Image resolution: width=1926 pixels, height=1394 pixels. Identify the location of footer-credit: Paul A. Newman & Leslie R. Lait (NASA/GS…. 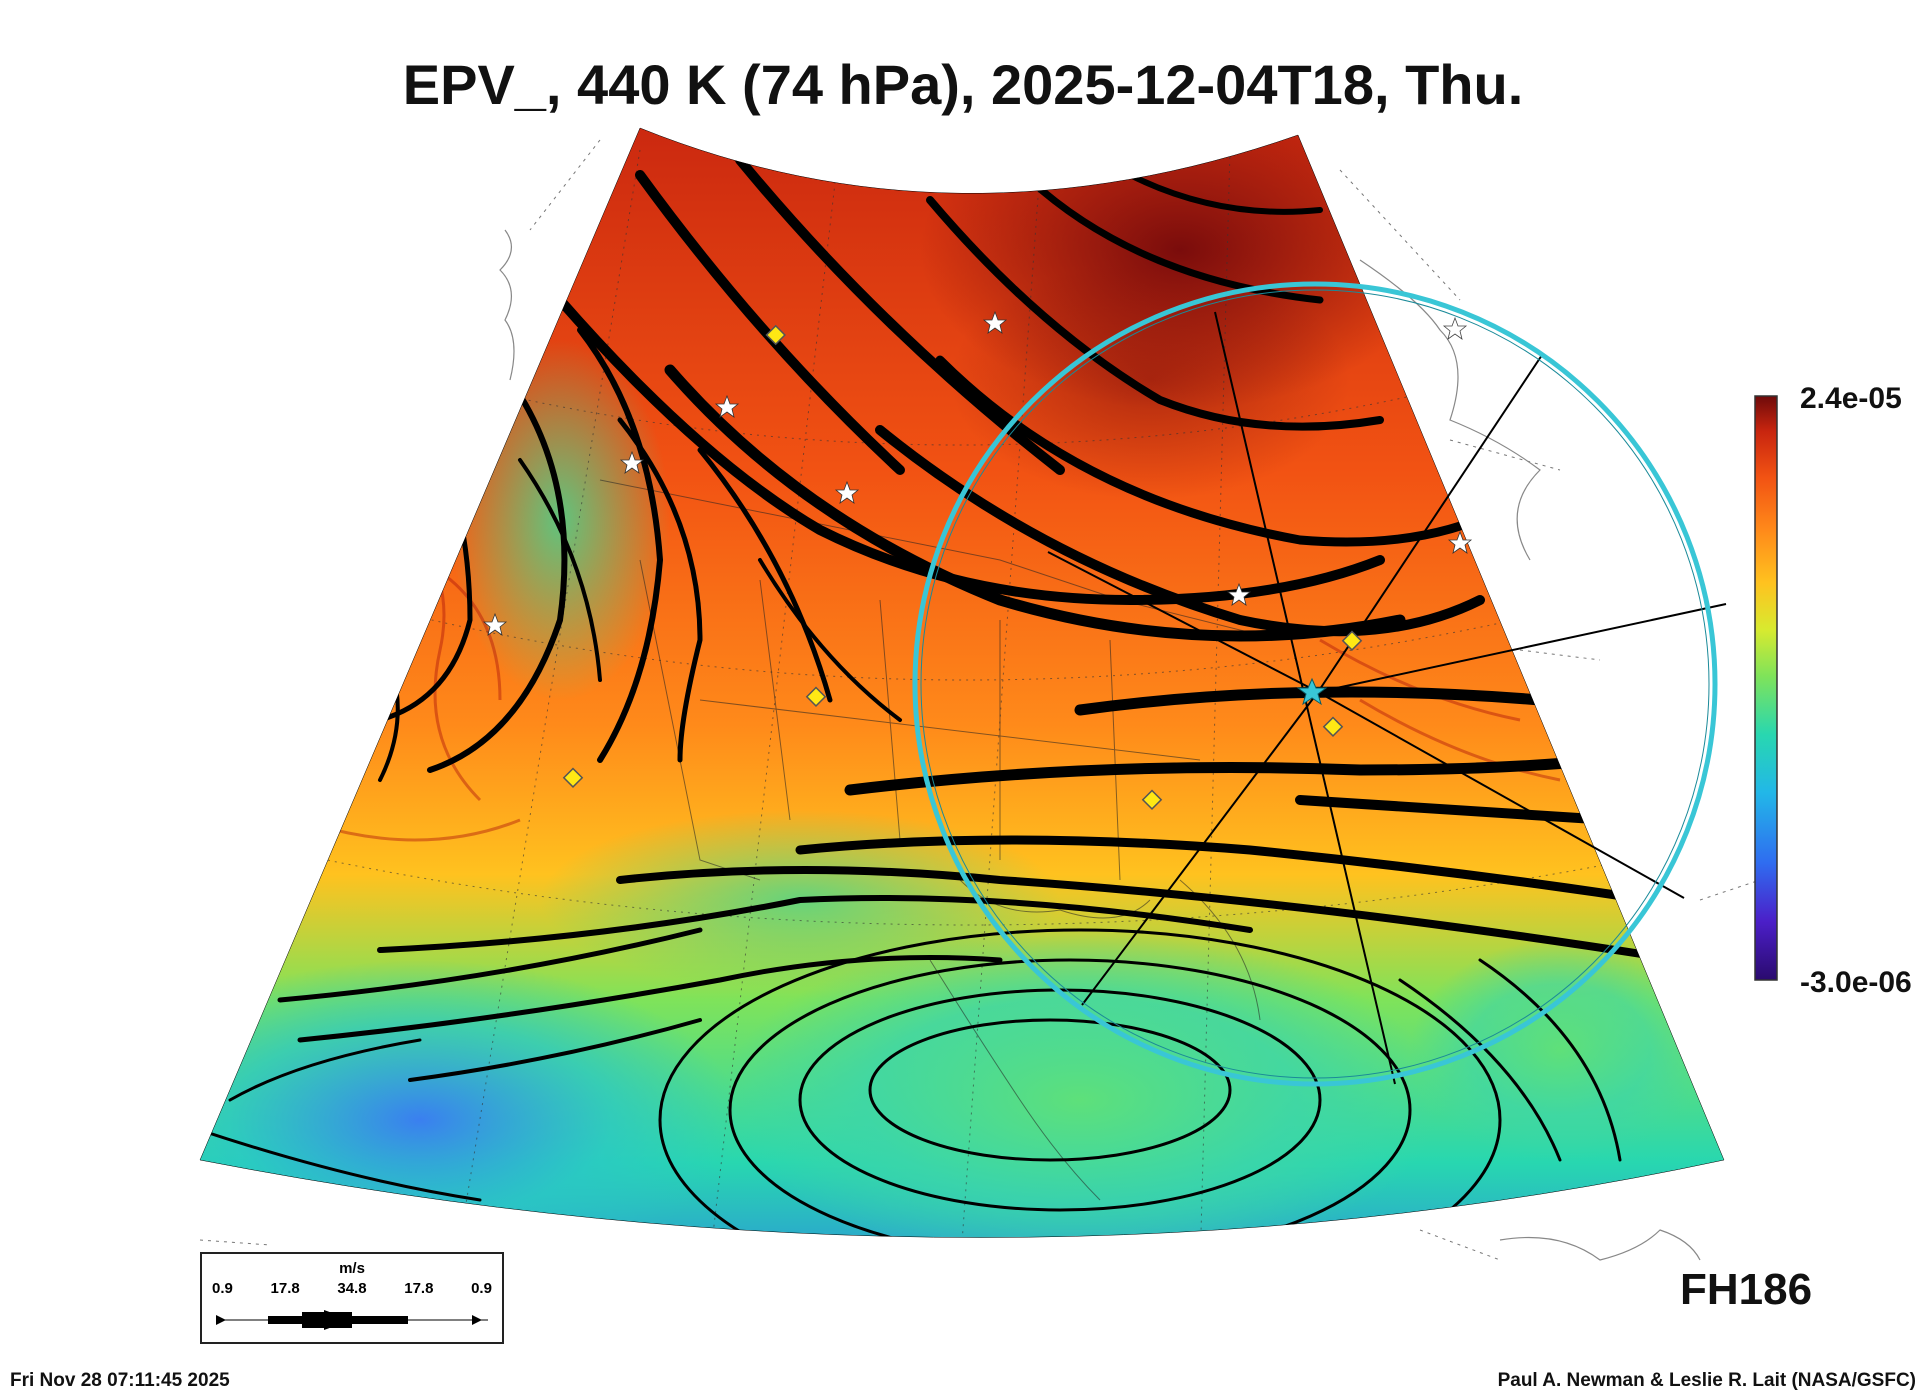
(1706, 1380).